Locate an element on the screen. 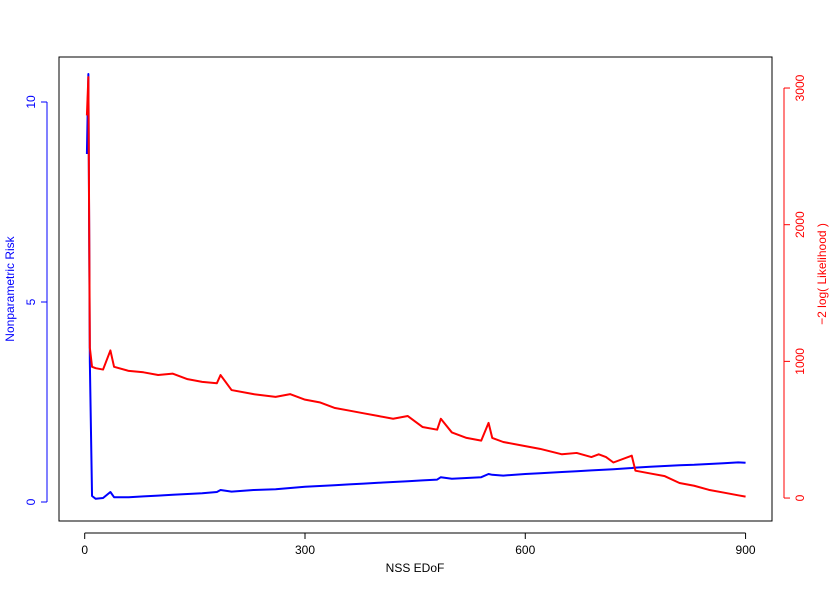 The width and height of the screenshot is (830, 594). y2-tick-label: 0 is located at coordinates (800, 497).